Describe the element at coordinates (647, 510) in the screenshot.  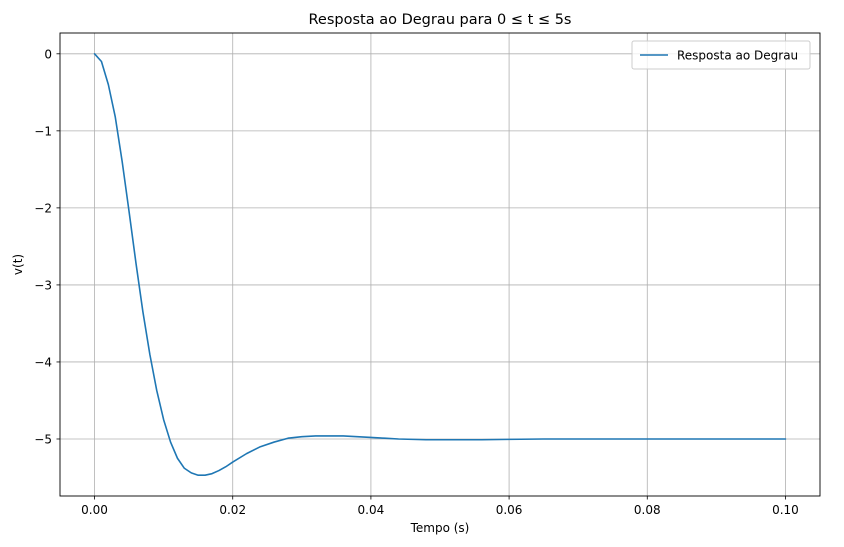
I see `x-tick-label: 0.08` at that location.